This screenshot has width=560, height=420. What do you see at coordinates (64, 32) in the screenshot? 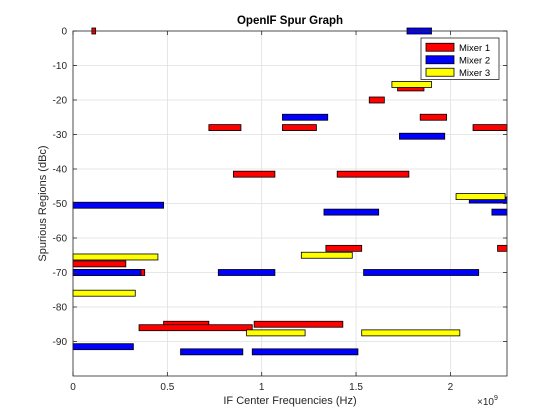
I see `y-tick-label: 0` at bounding box center [64, 32].